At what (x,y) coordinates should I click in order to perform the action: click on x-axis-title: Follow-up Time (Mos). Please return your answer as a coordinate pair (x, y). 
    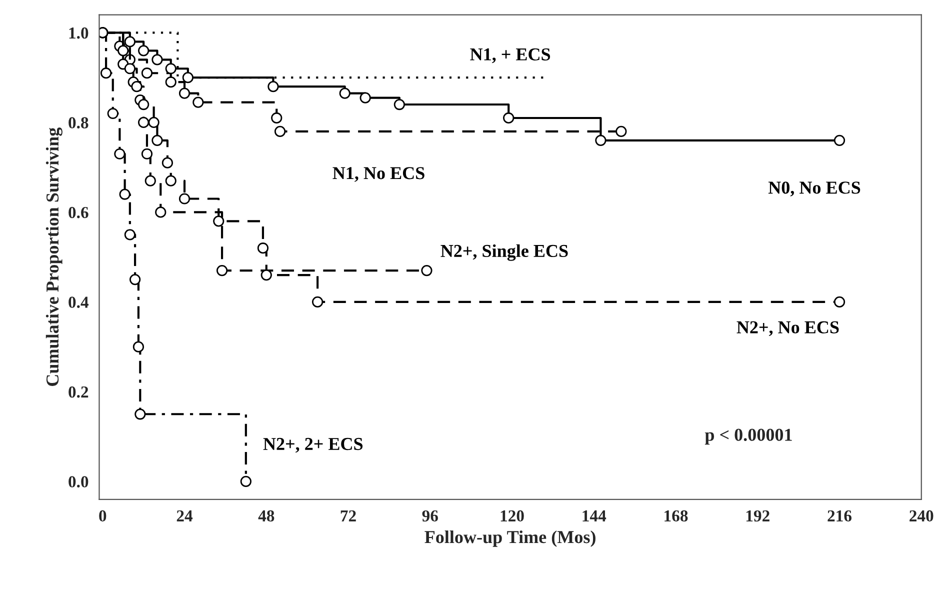
    Looking at the image, I should click on (510, 538).